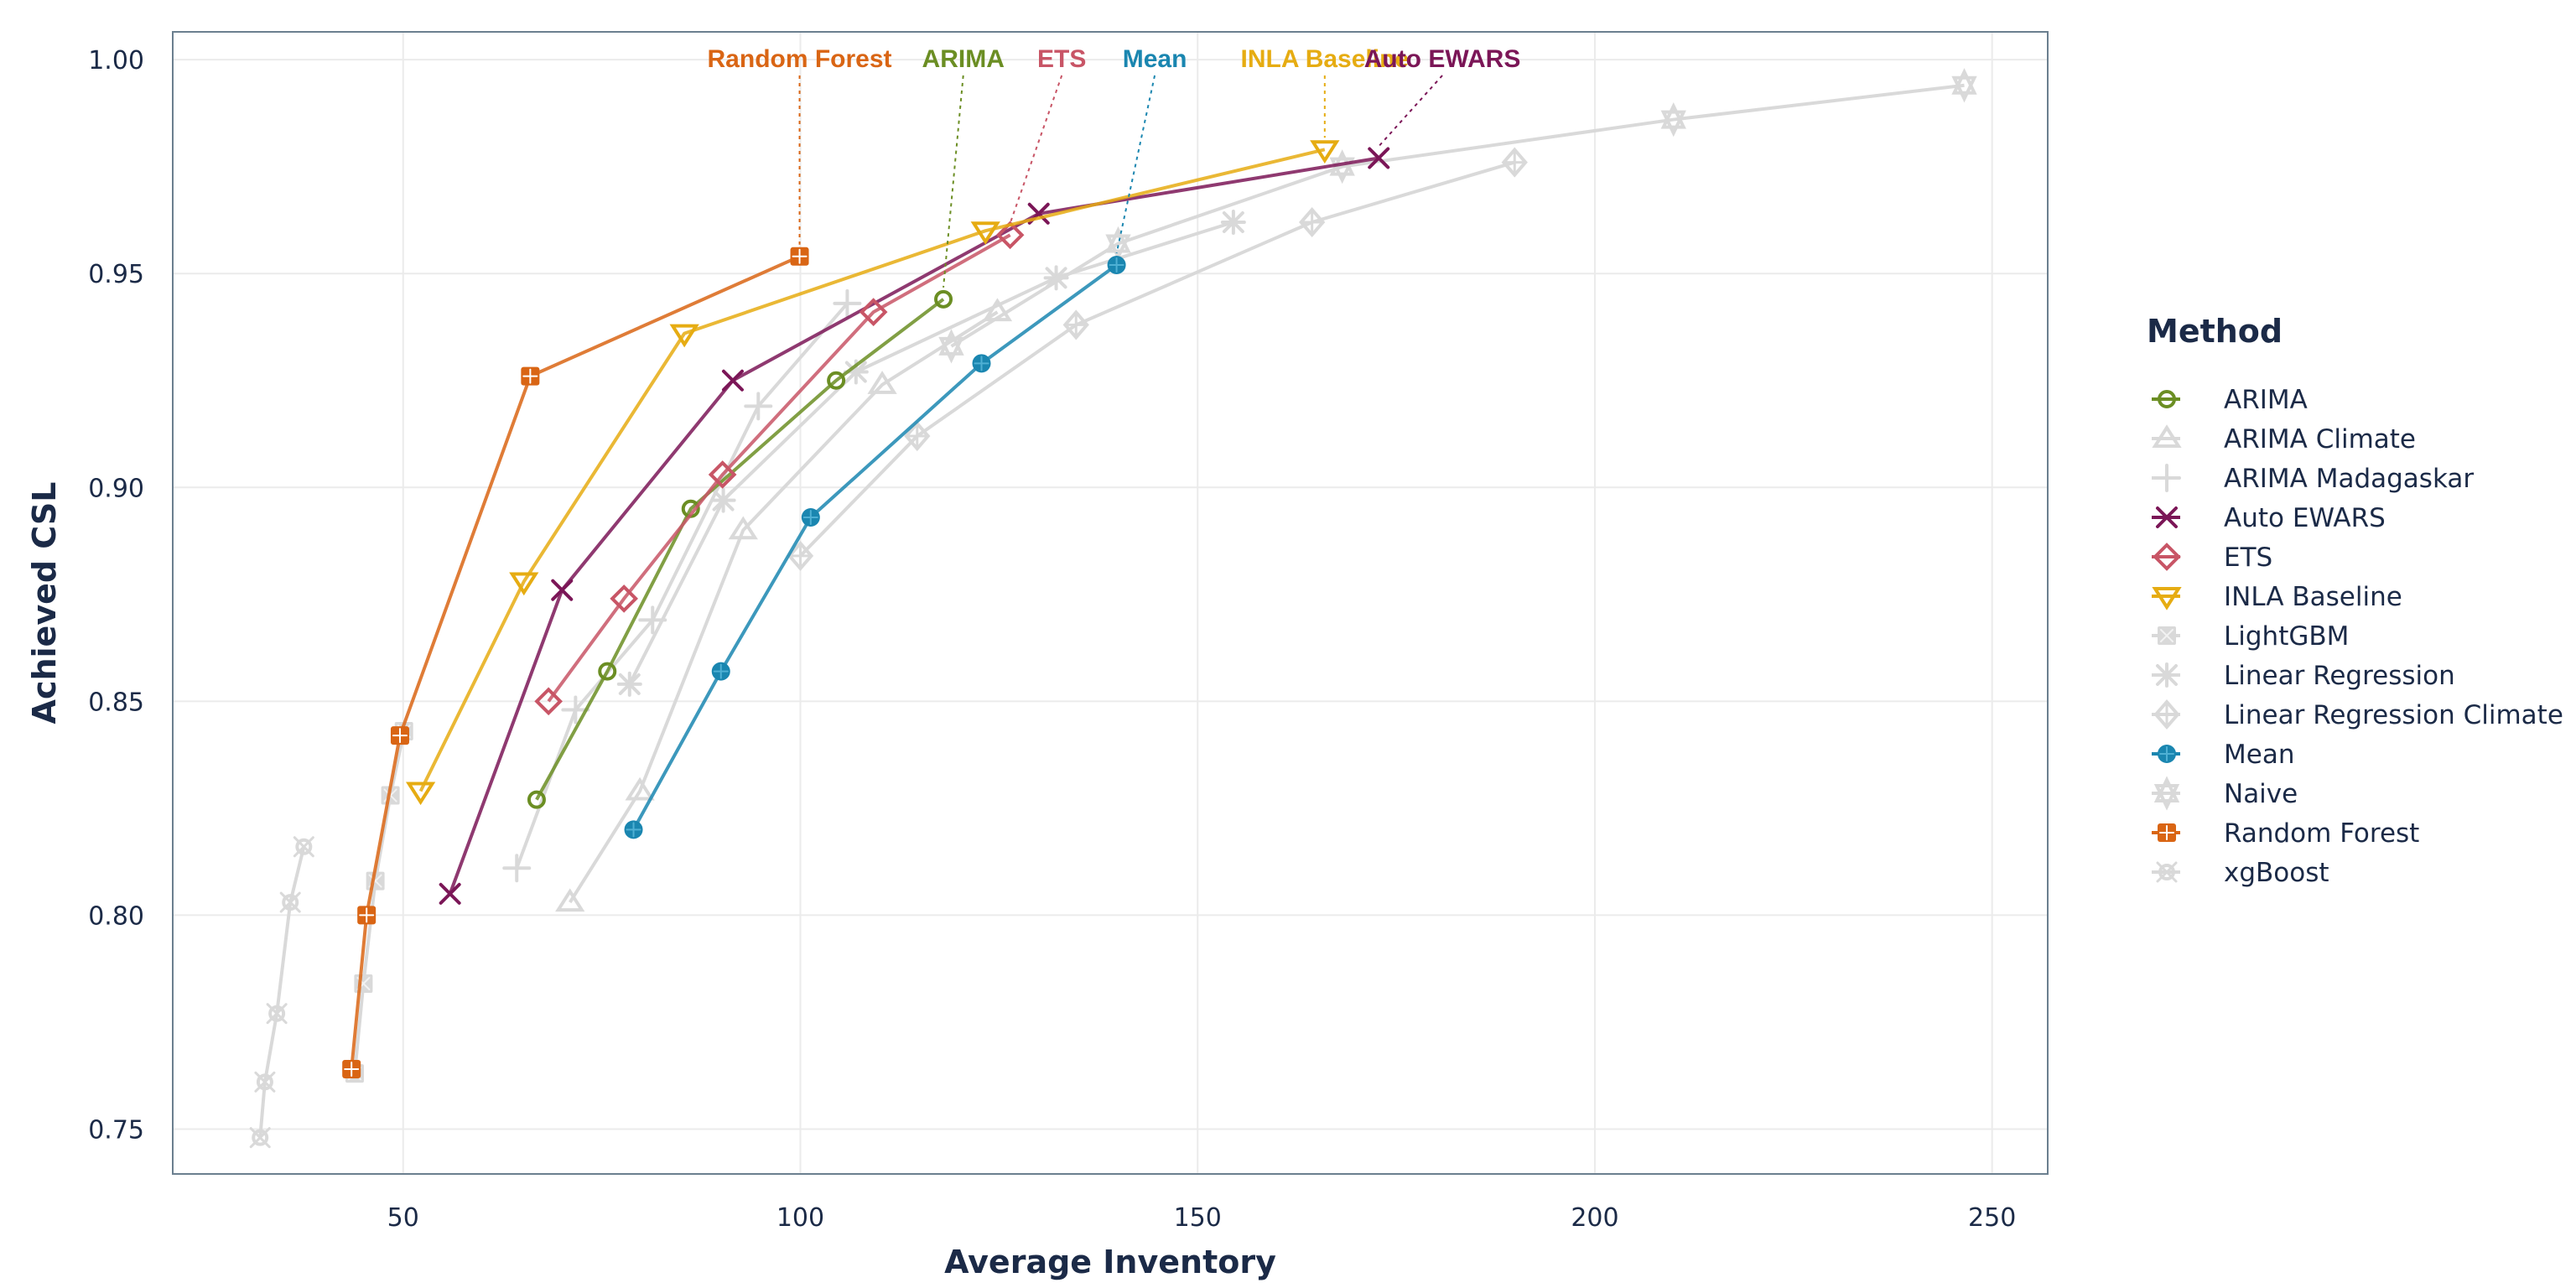 The width and height of the screenshot is (2576, 1288). Describe the element at coordinates (1202, 1218) in the screenshot. I see `x-axis-ticks: 50 100 150 200 250` at that location.